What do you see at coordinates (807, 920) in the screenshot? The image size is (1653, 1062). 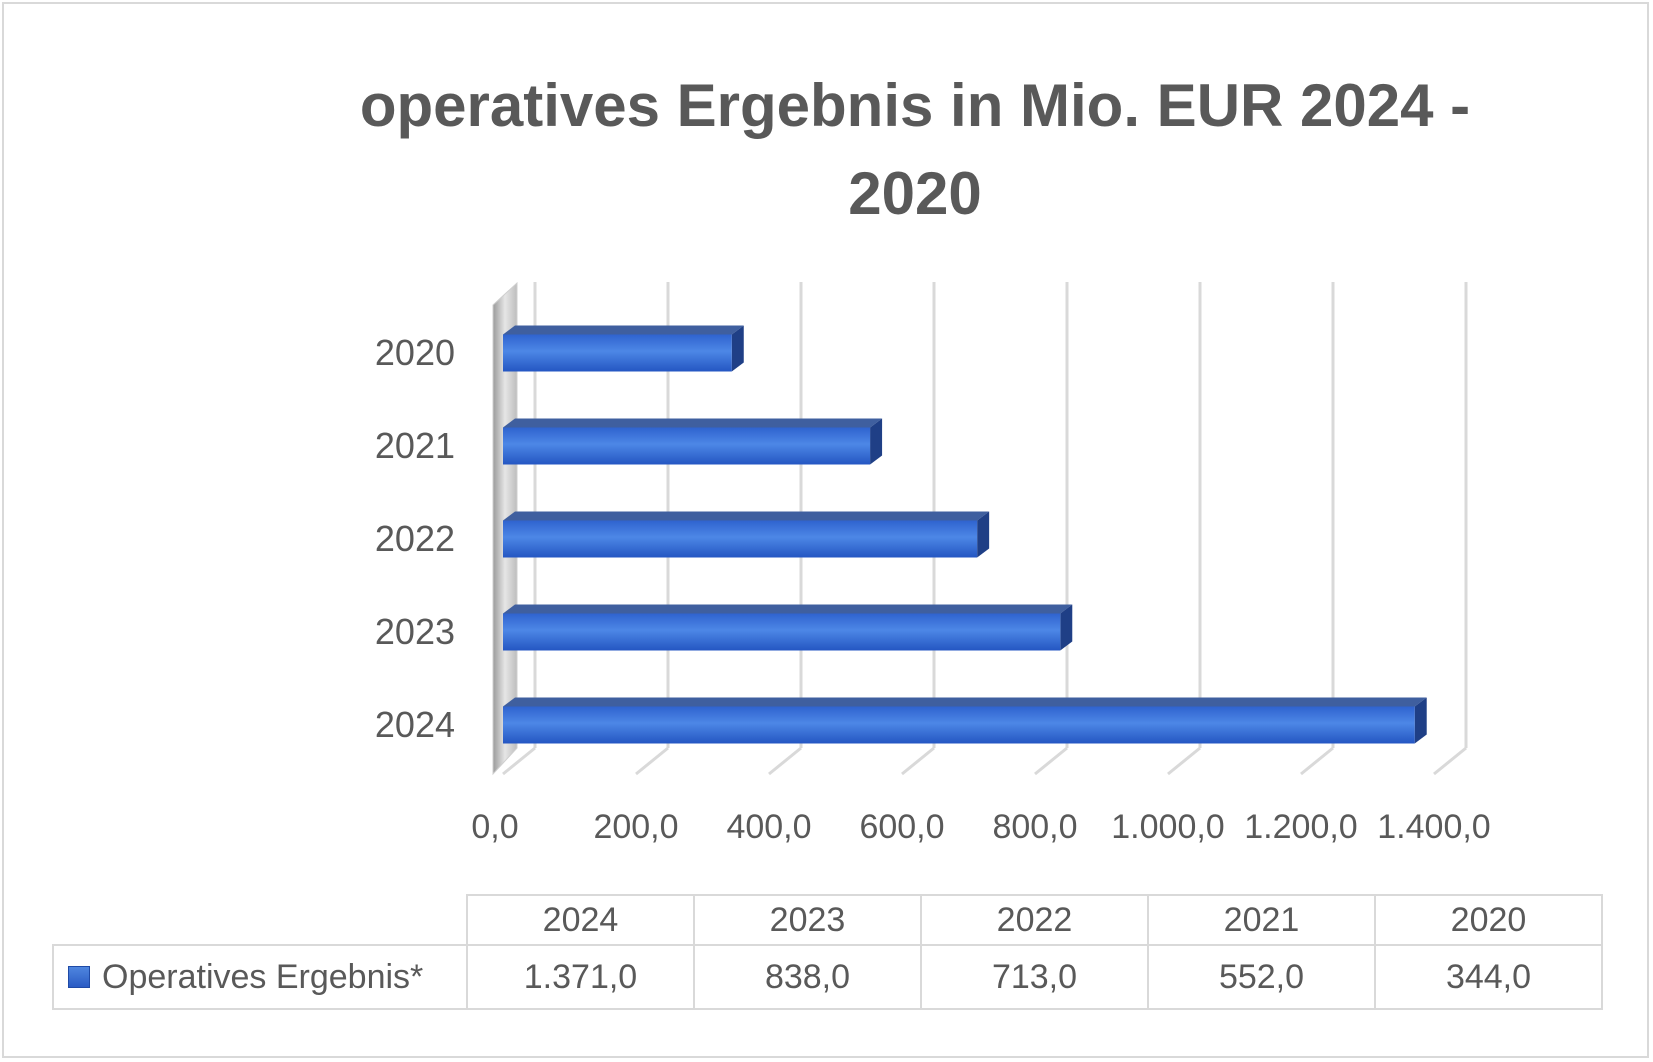 I see `table-header-cell: 2023` at bounding box center [807, 920].